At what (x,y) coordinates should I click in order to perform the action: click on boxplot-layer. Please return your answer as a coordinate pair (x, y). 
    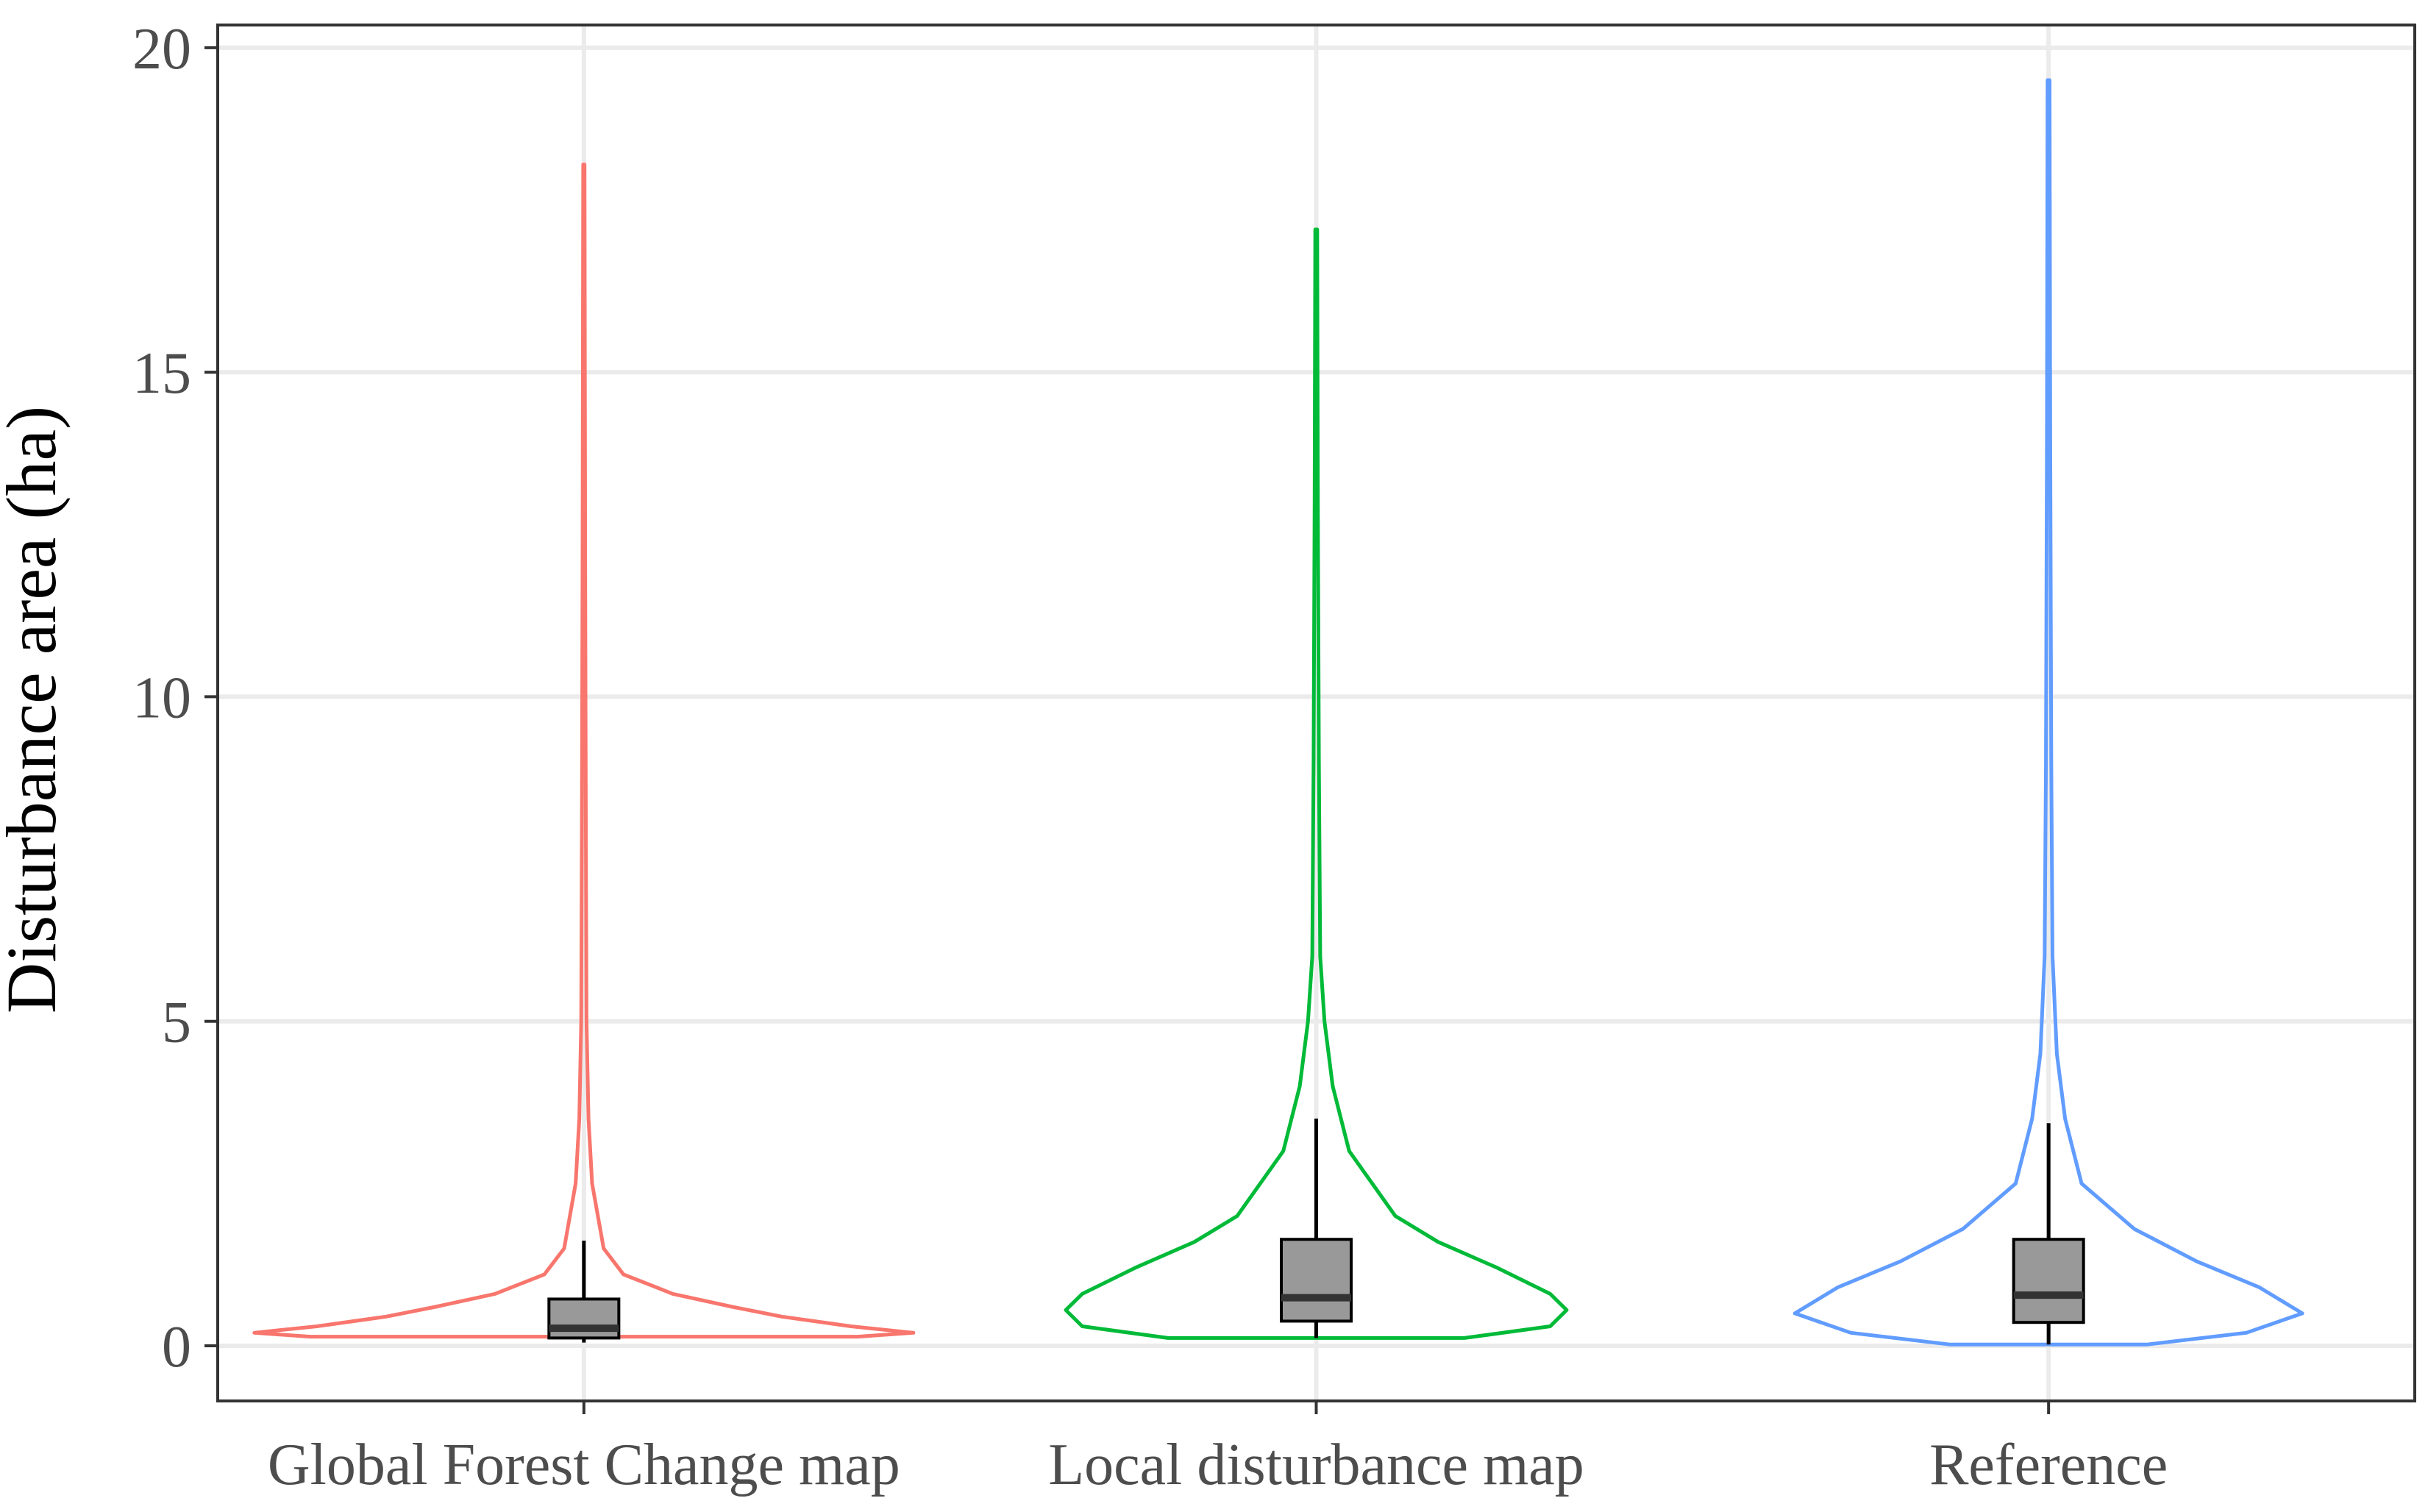
    Looking at the image, I should click on (1316, 1232).